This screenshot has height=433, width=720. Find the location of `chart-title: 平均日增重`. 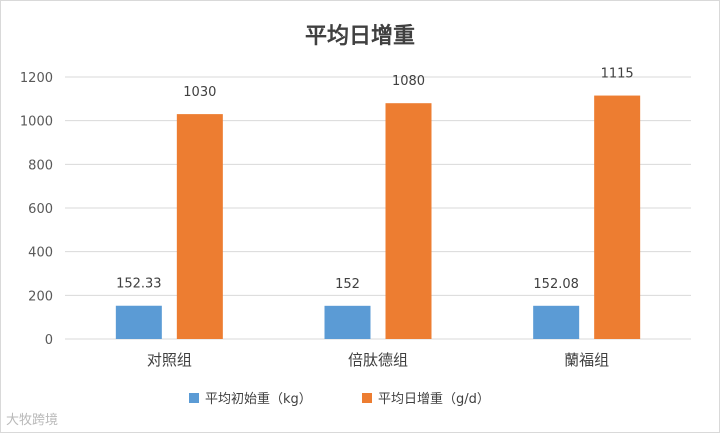

chart-title: 平均日增重 is located at coordinates (360, 36).